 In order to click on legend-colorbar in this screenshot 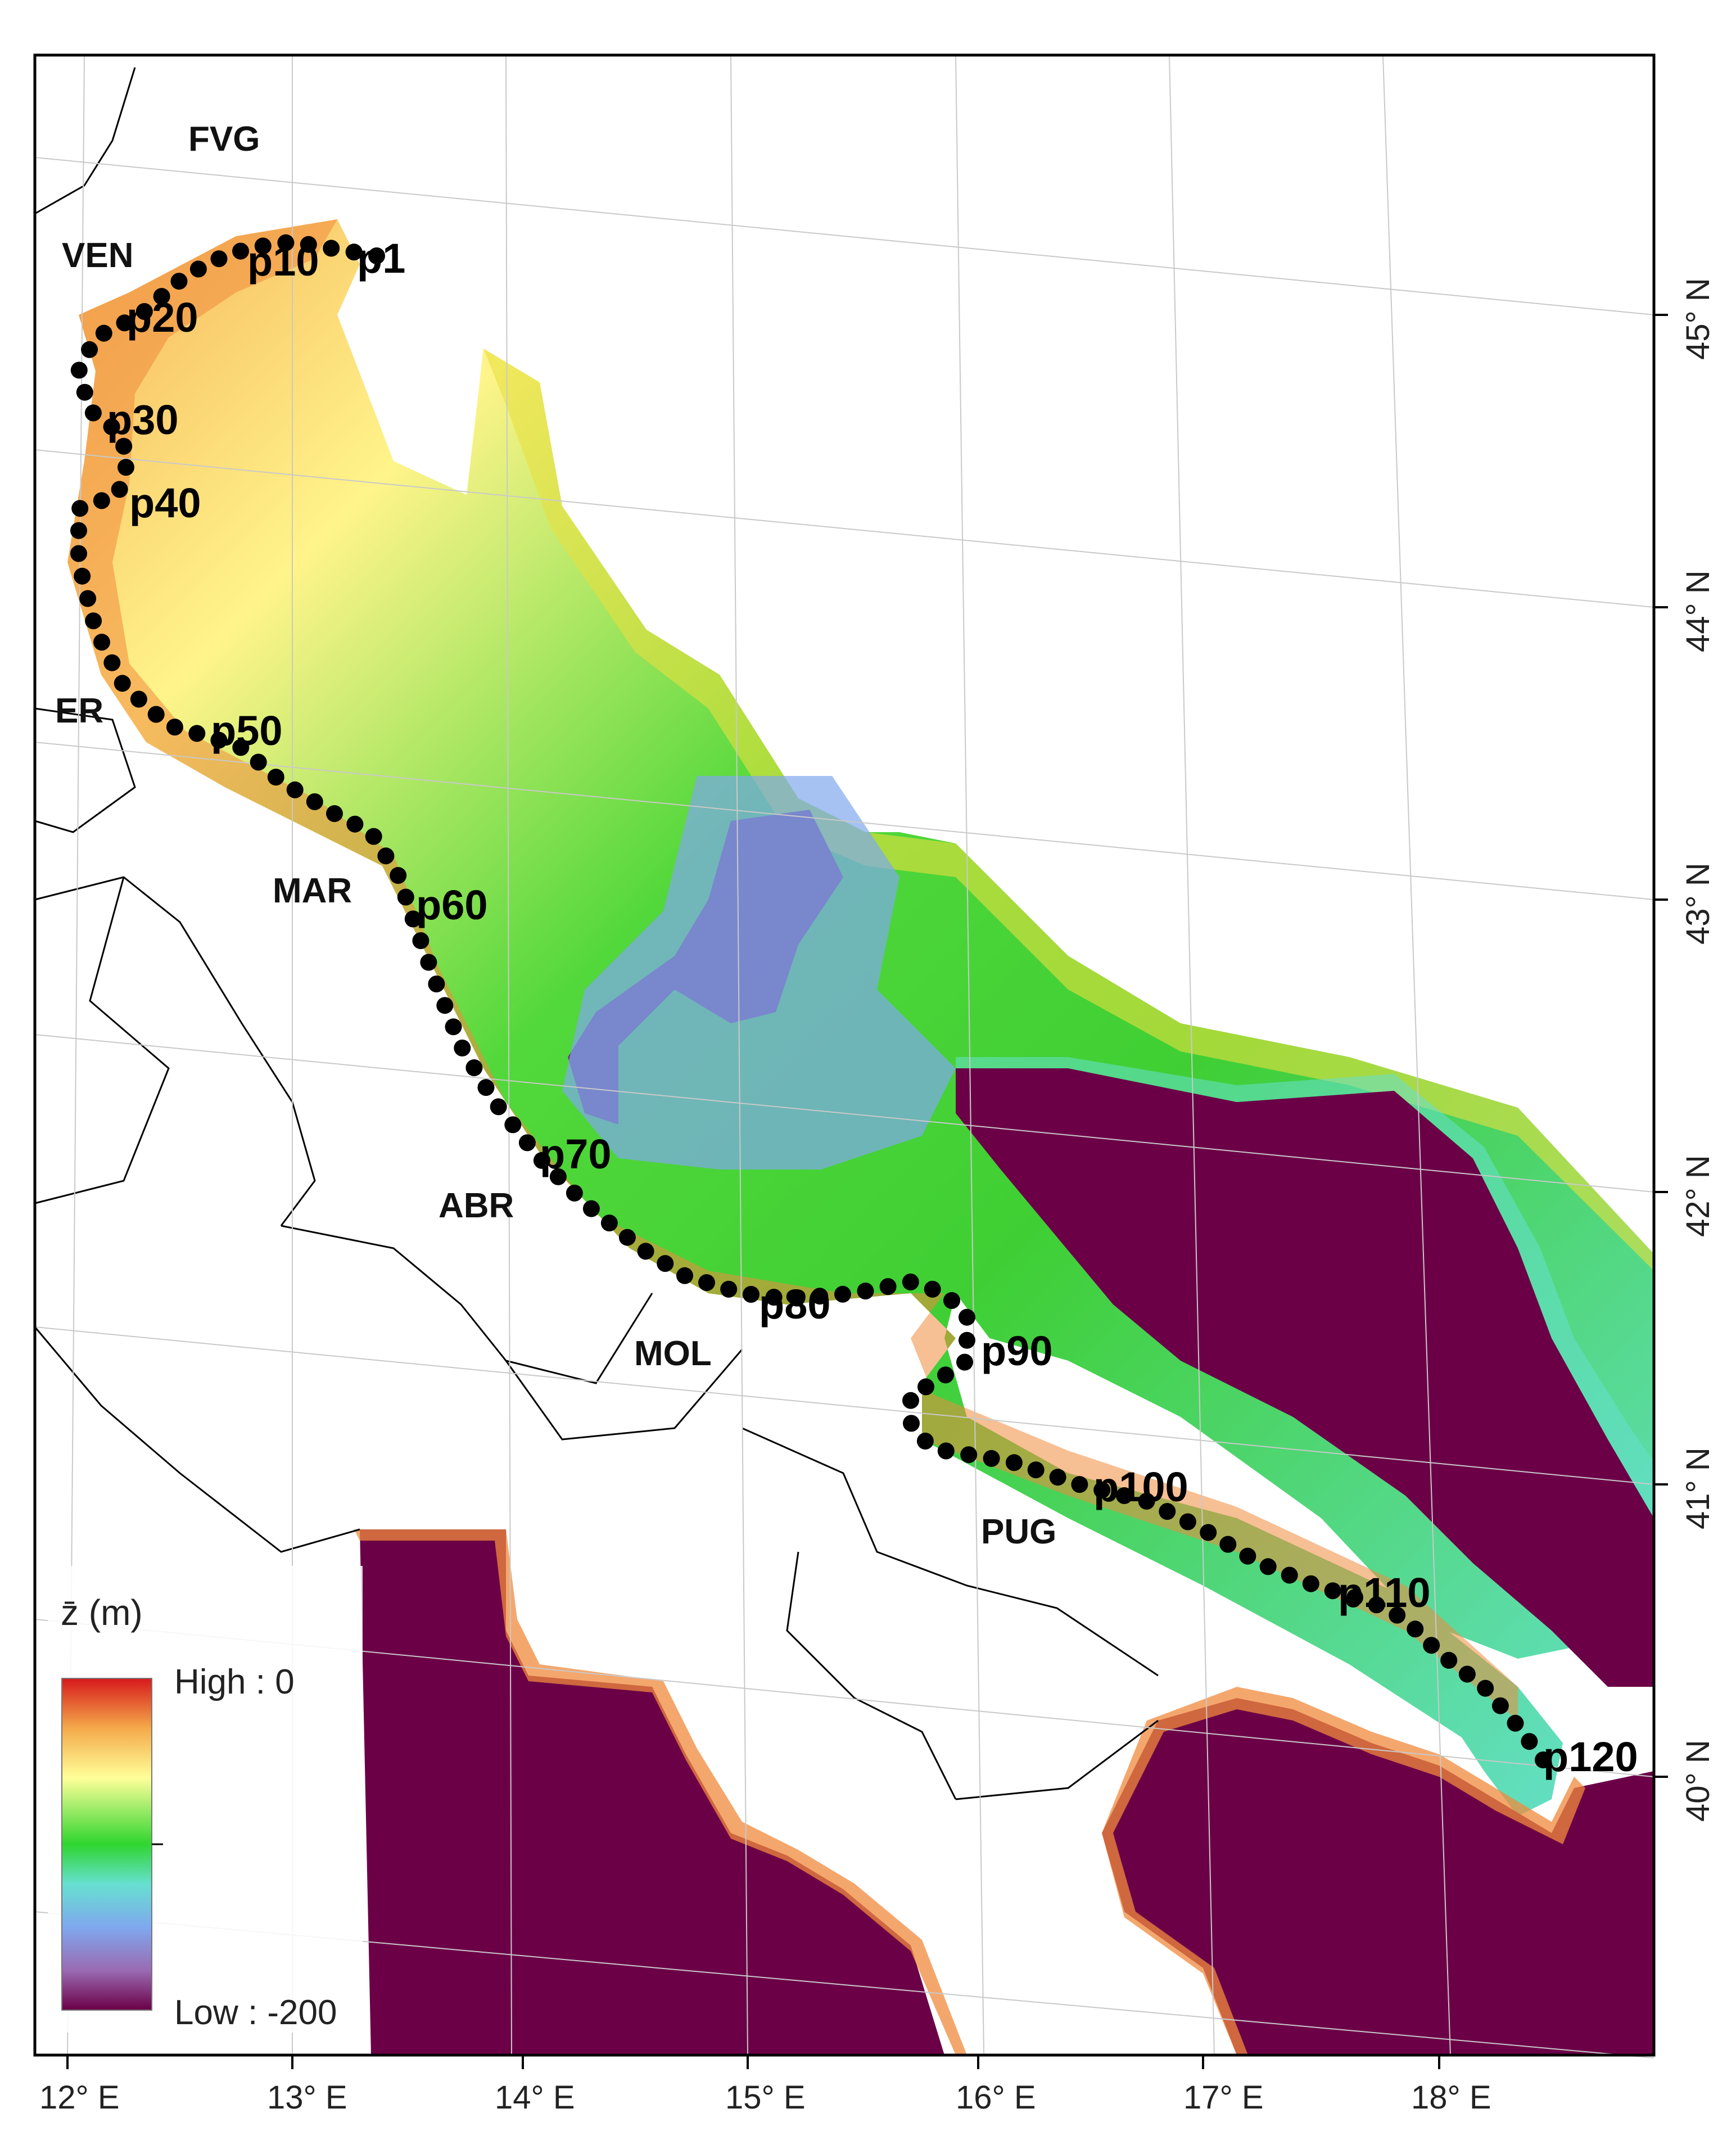, I will do `click(107, 1844)`.